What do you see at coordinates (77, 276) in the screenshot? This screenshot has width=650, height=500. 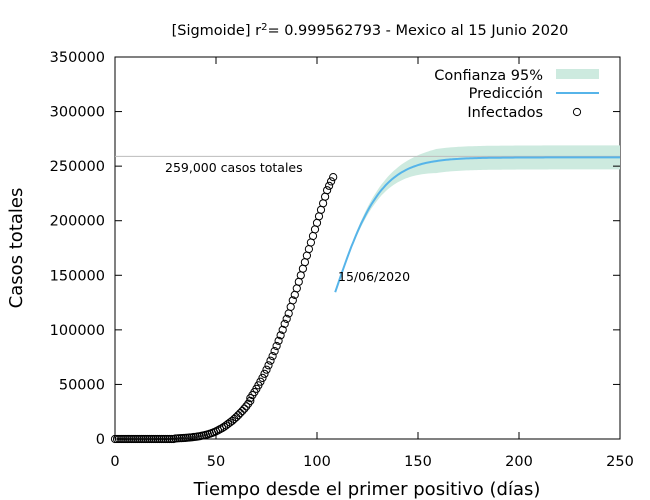 I see `y-tick-label: 150000` at bounding box center [77, 276].